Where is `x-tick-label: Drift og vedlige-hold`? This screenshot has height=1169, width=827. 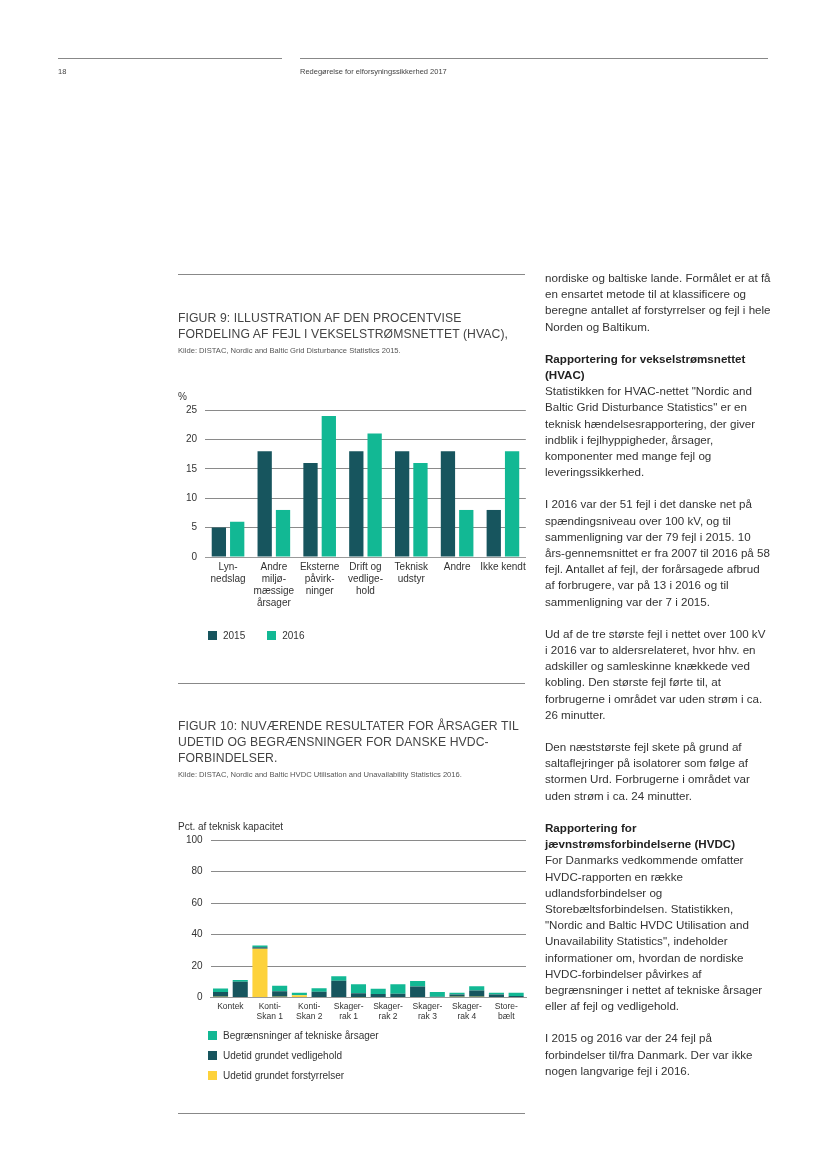
x-tick-label: Drift og vedlige-hold is located at coordinates (365, 578).